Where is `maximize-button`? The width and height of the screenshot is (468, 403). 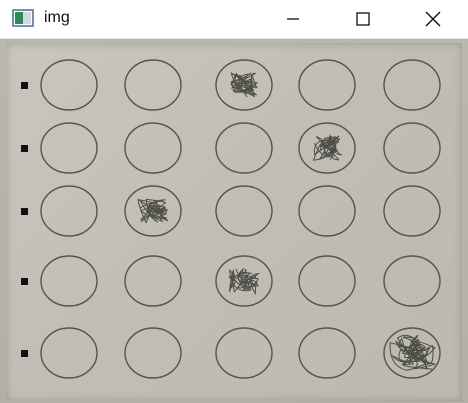
maximize-button is located at coordinates (363, 19).